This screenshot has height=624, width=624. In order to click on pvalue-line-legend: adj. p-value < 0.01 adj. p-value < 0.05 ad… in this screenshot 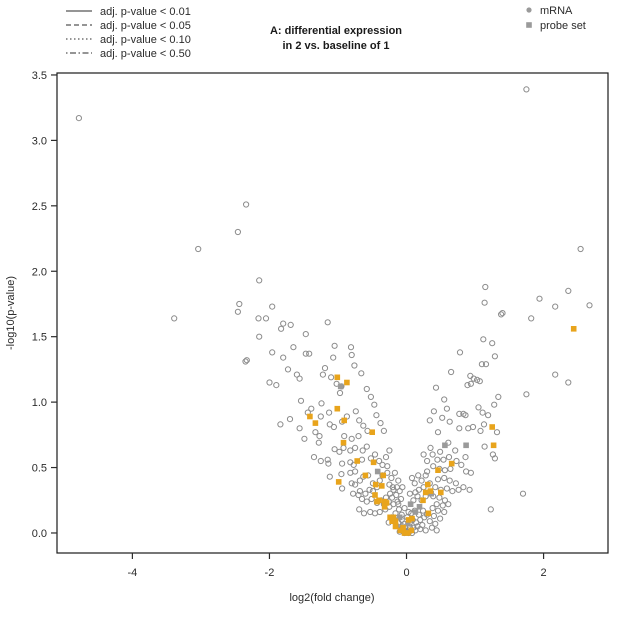, I will do `click(128, 33)`.